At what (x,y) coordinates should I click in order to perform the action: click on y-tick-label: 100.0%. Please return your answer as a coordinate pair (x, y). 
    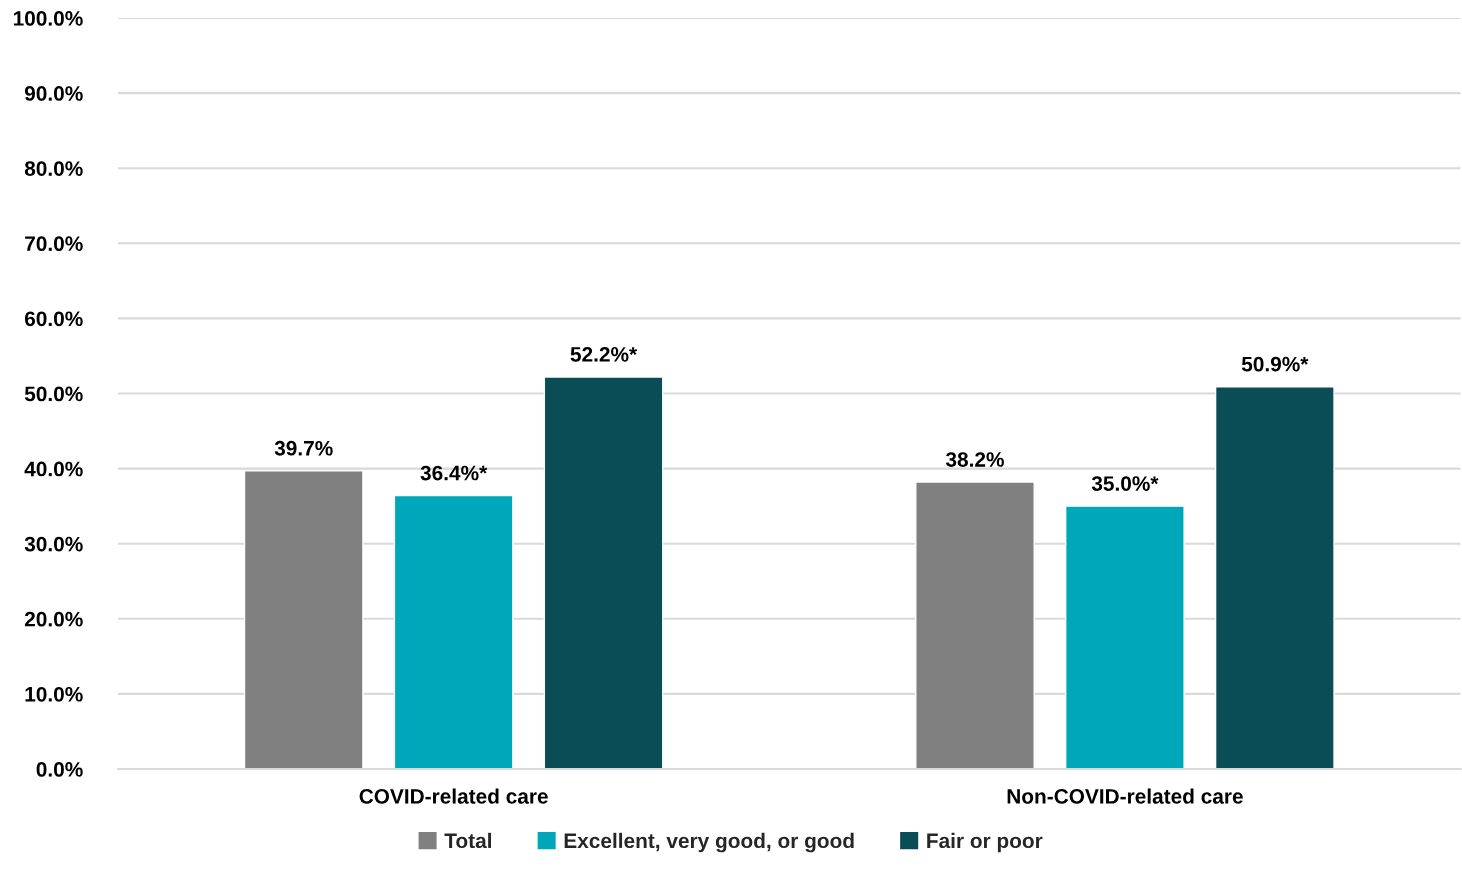
    Looking at the image, I should click on (48, 18).